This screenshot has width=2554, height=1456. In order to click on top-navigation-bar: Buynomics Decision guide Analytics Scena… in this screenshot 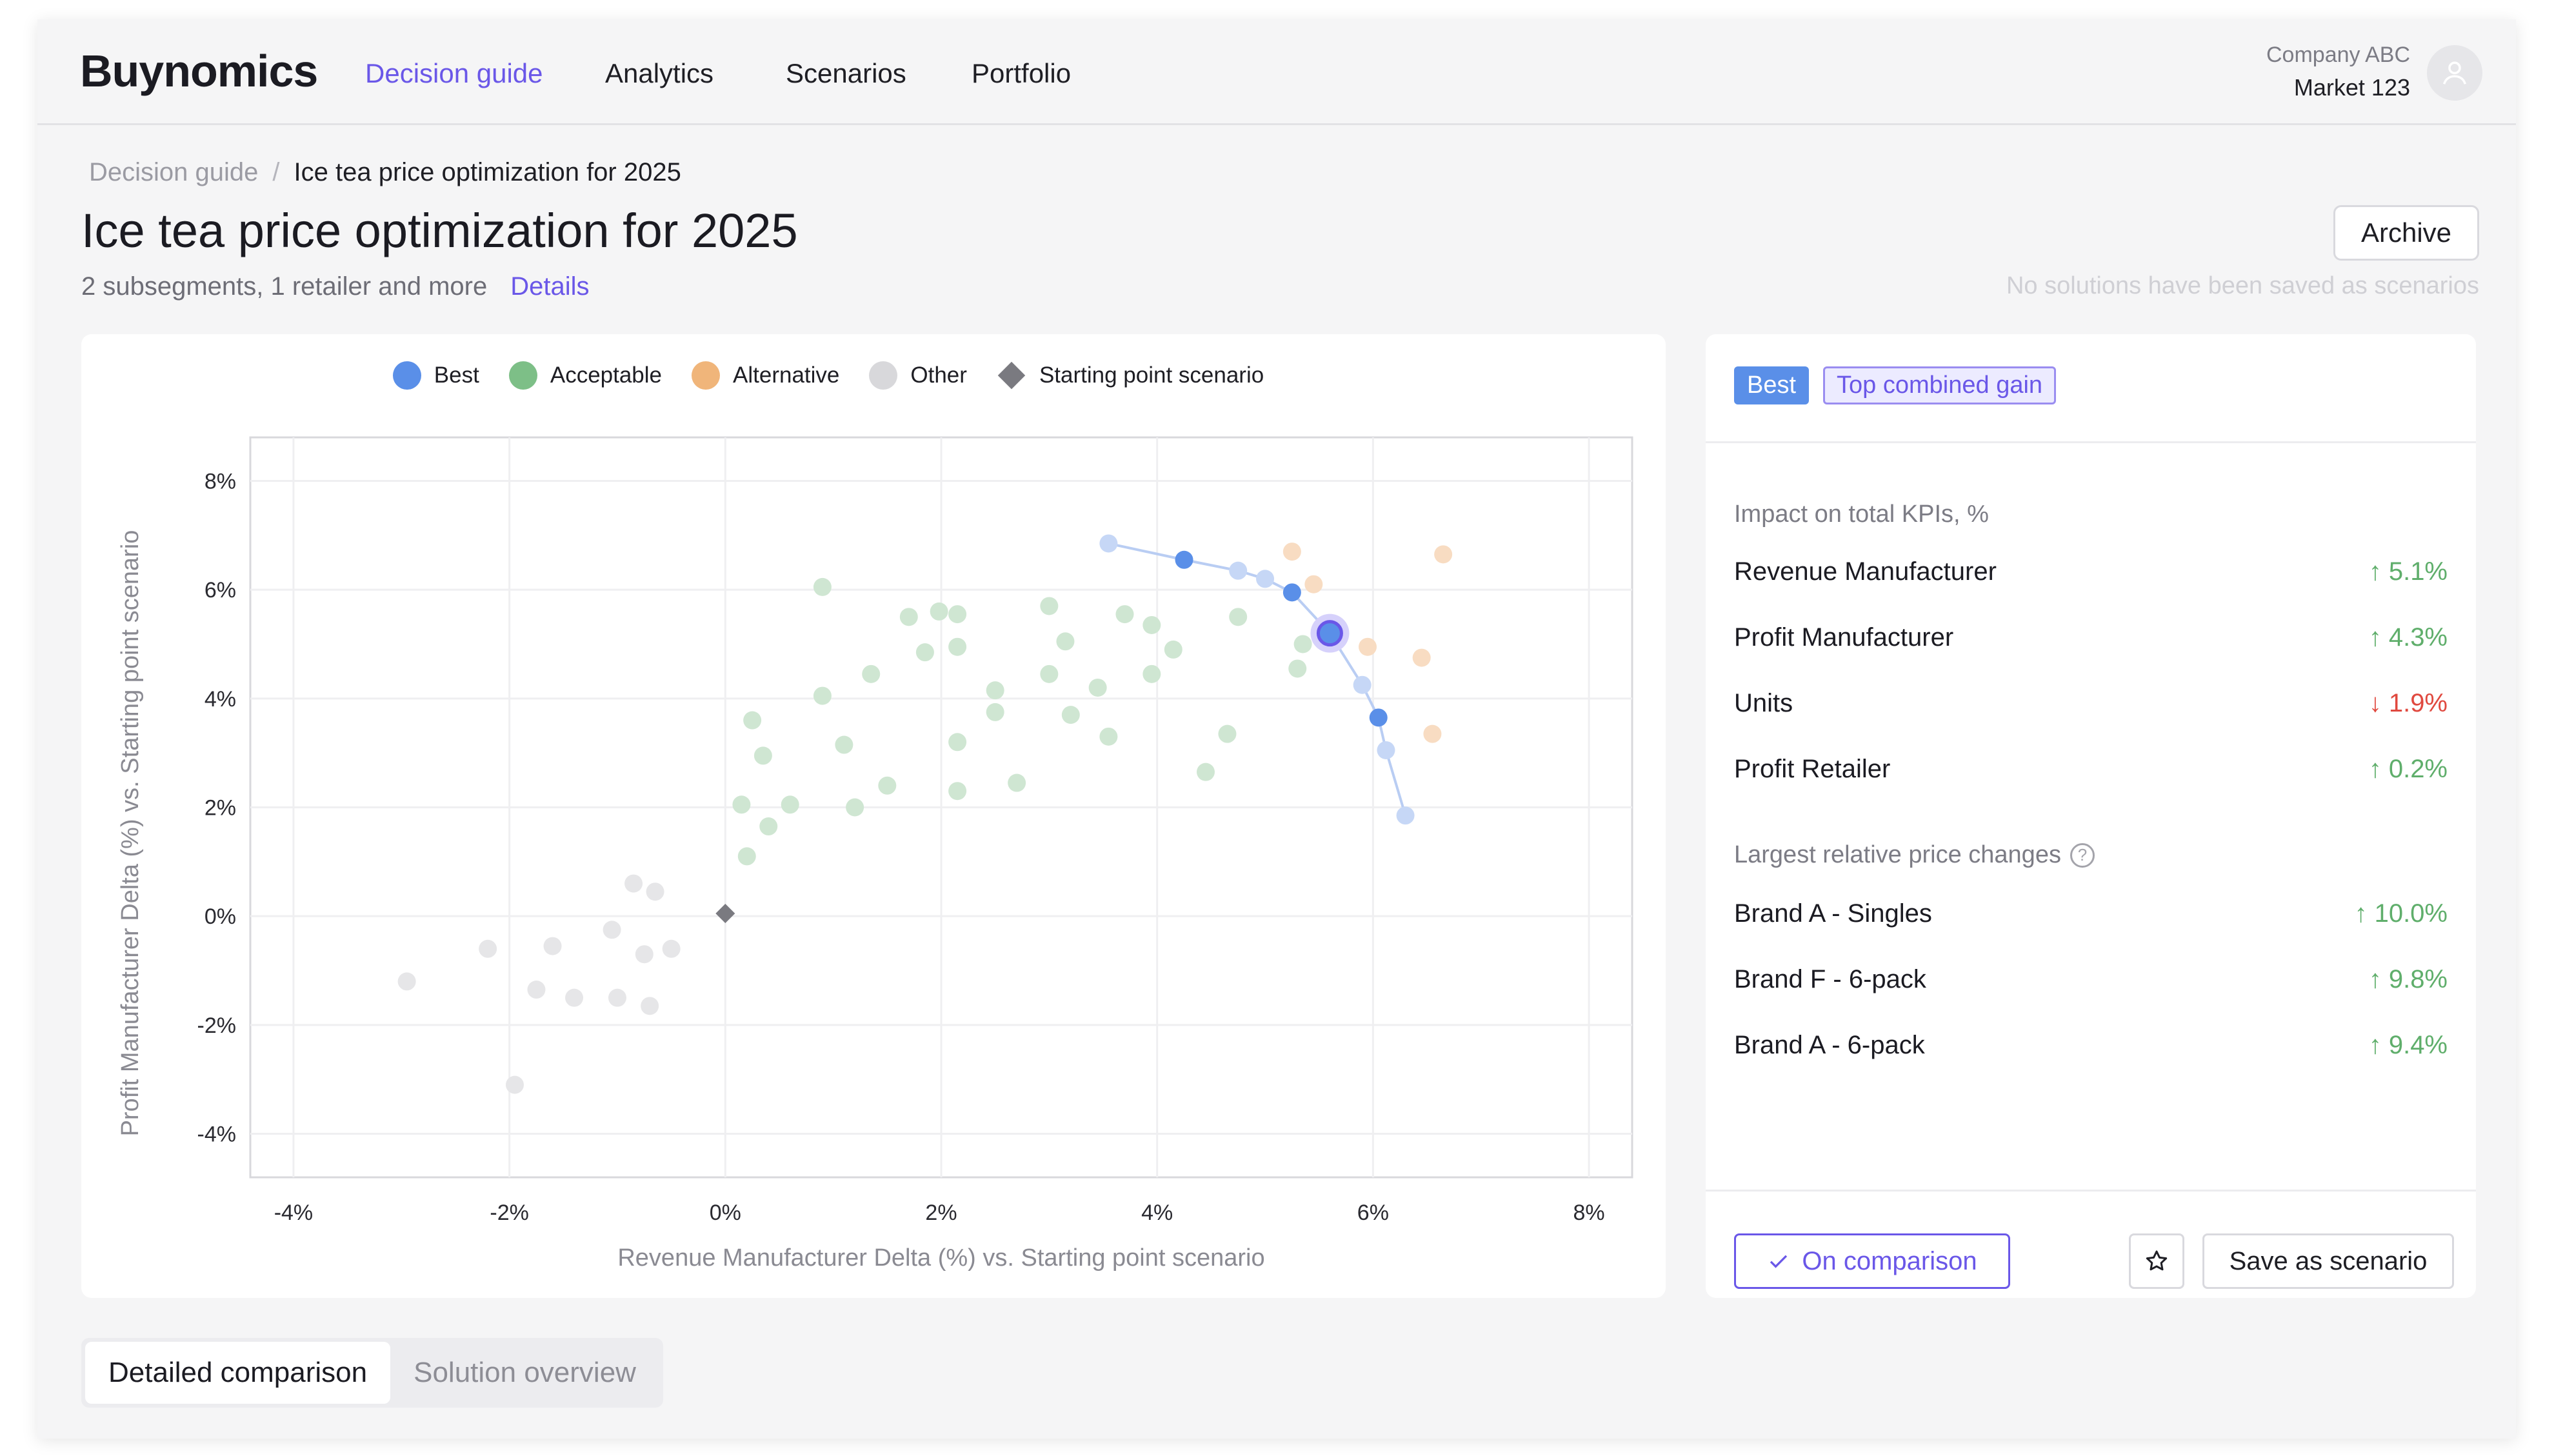, I will do `click(1276, 72)`.